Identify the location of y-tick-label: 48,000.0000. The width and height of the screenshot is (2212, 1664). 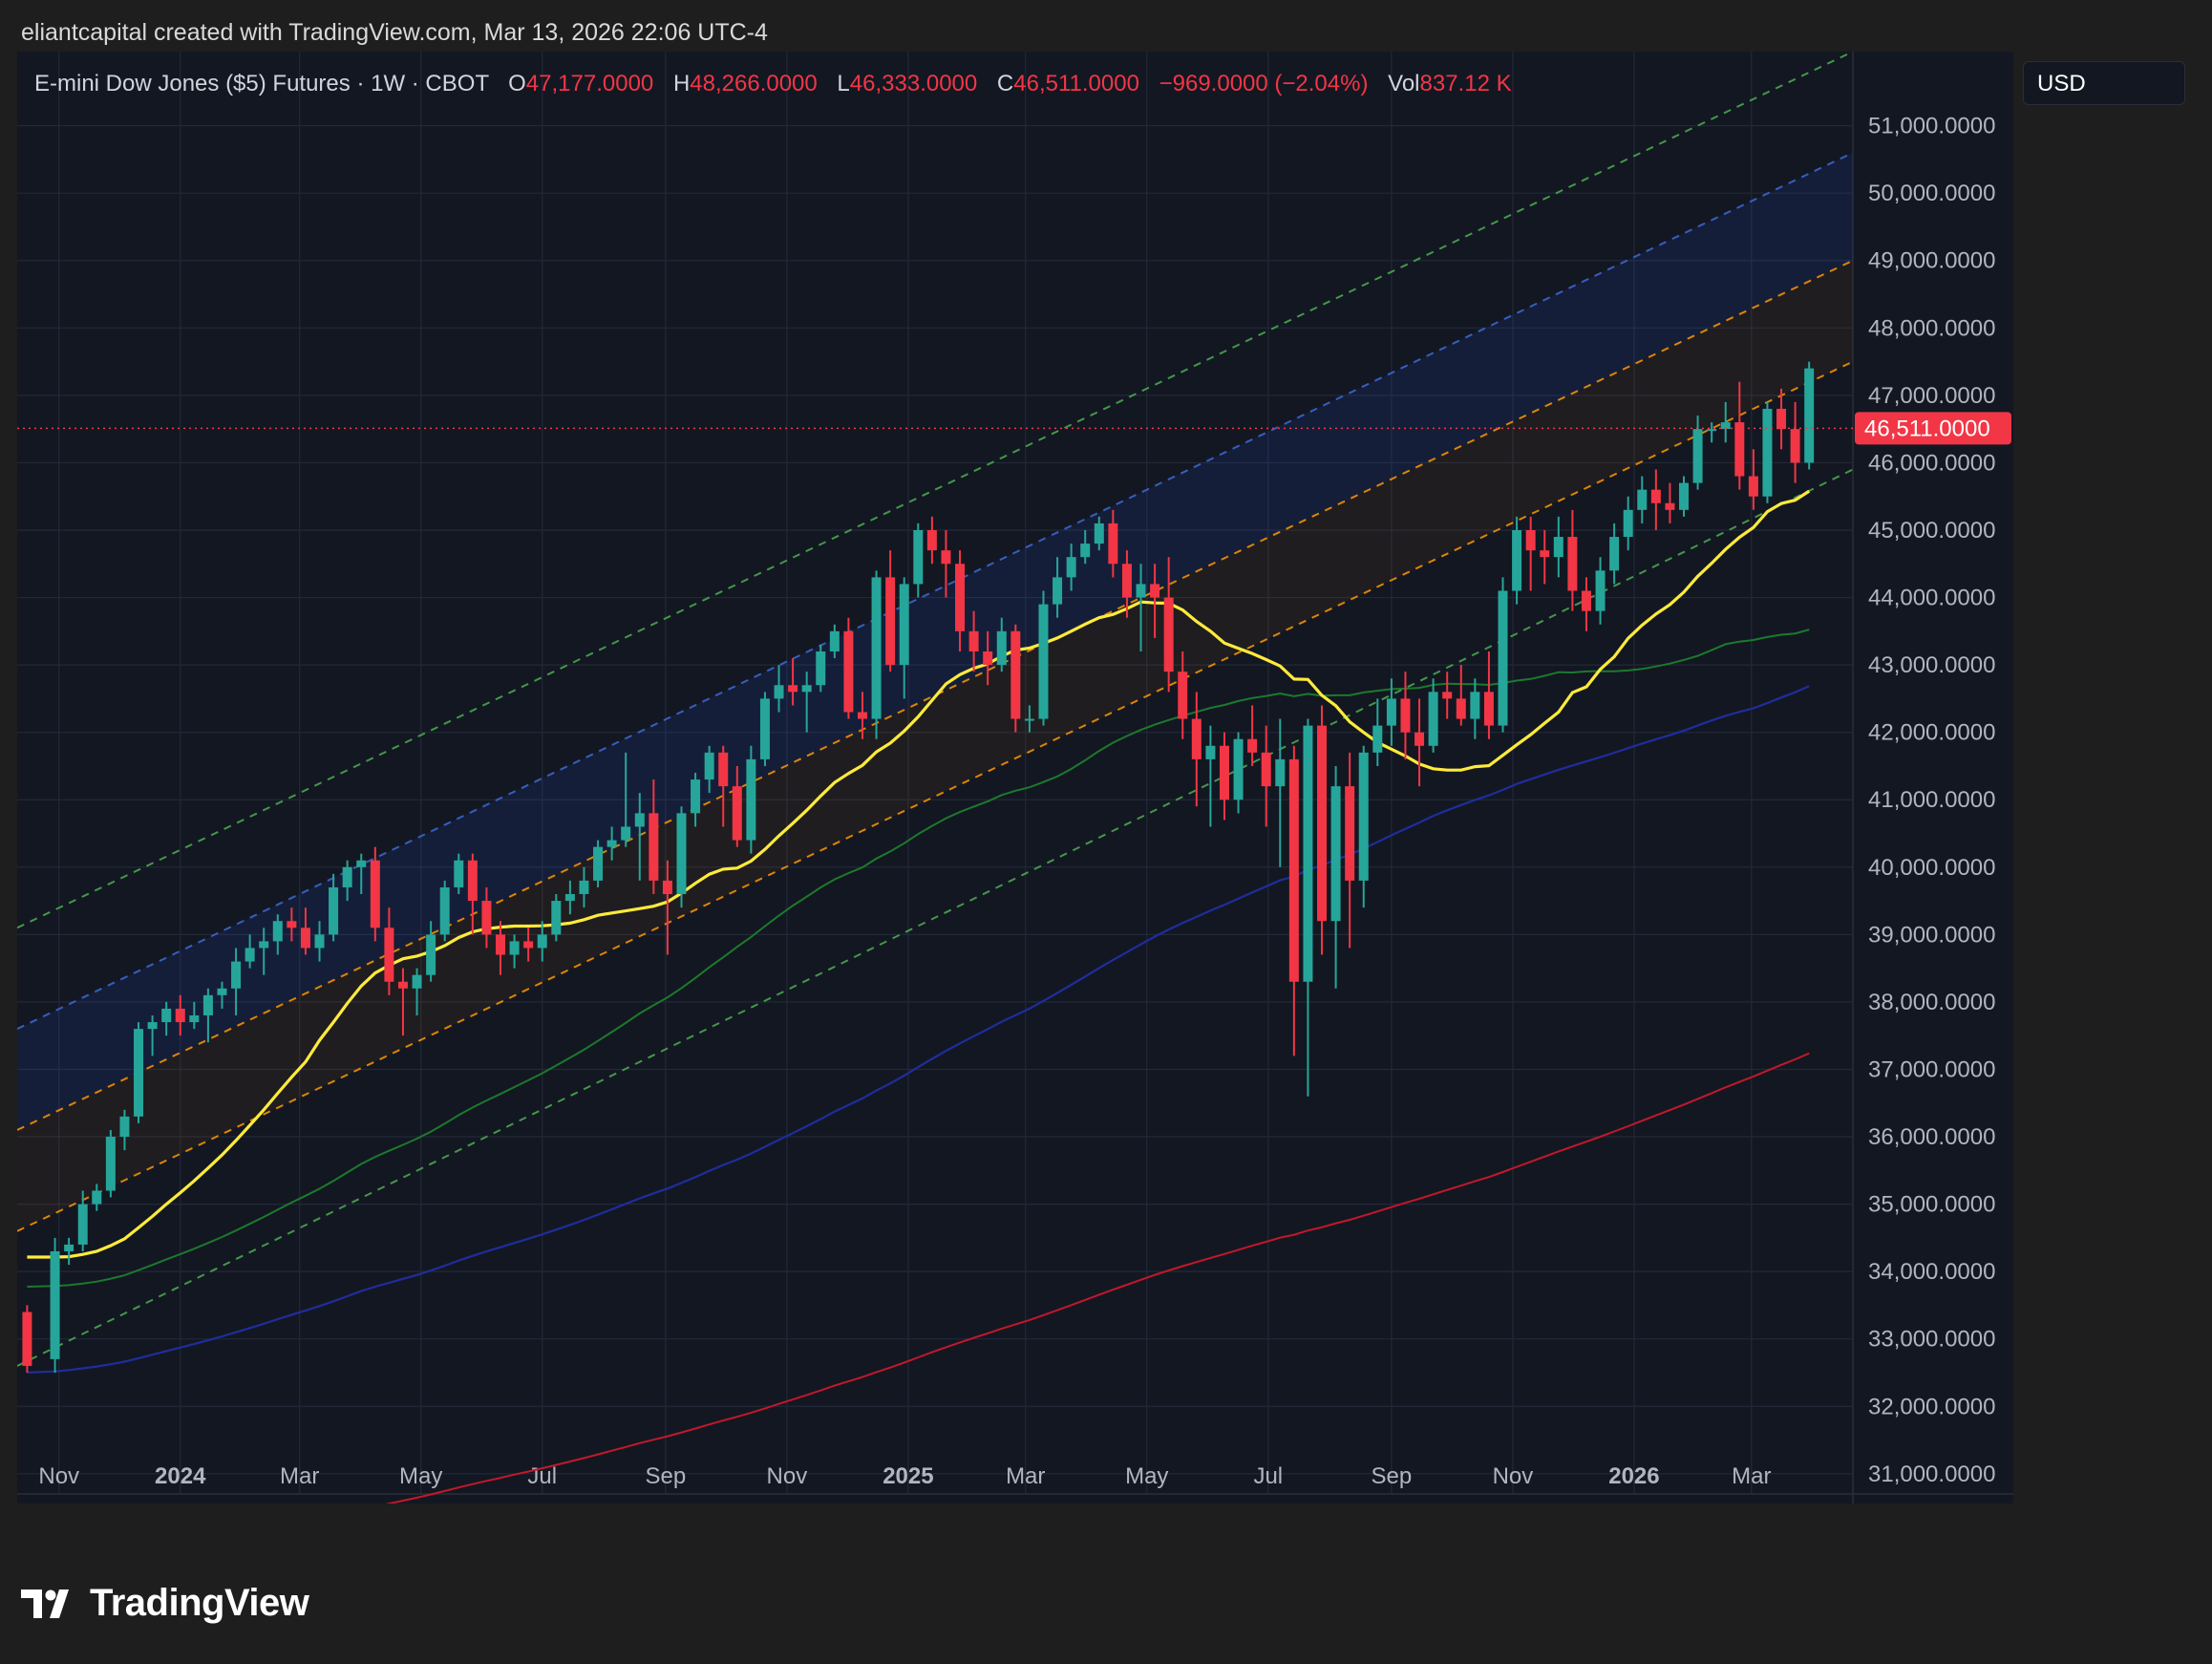
(1931, 328).